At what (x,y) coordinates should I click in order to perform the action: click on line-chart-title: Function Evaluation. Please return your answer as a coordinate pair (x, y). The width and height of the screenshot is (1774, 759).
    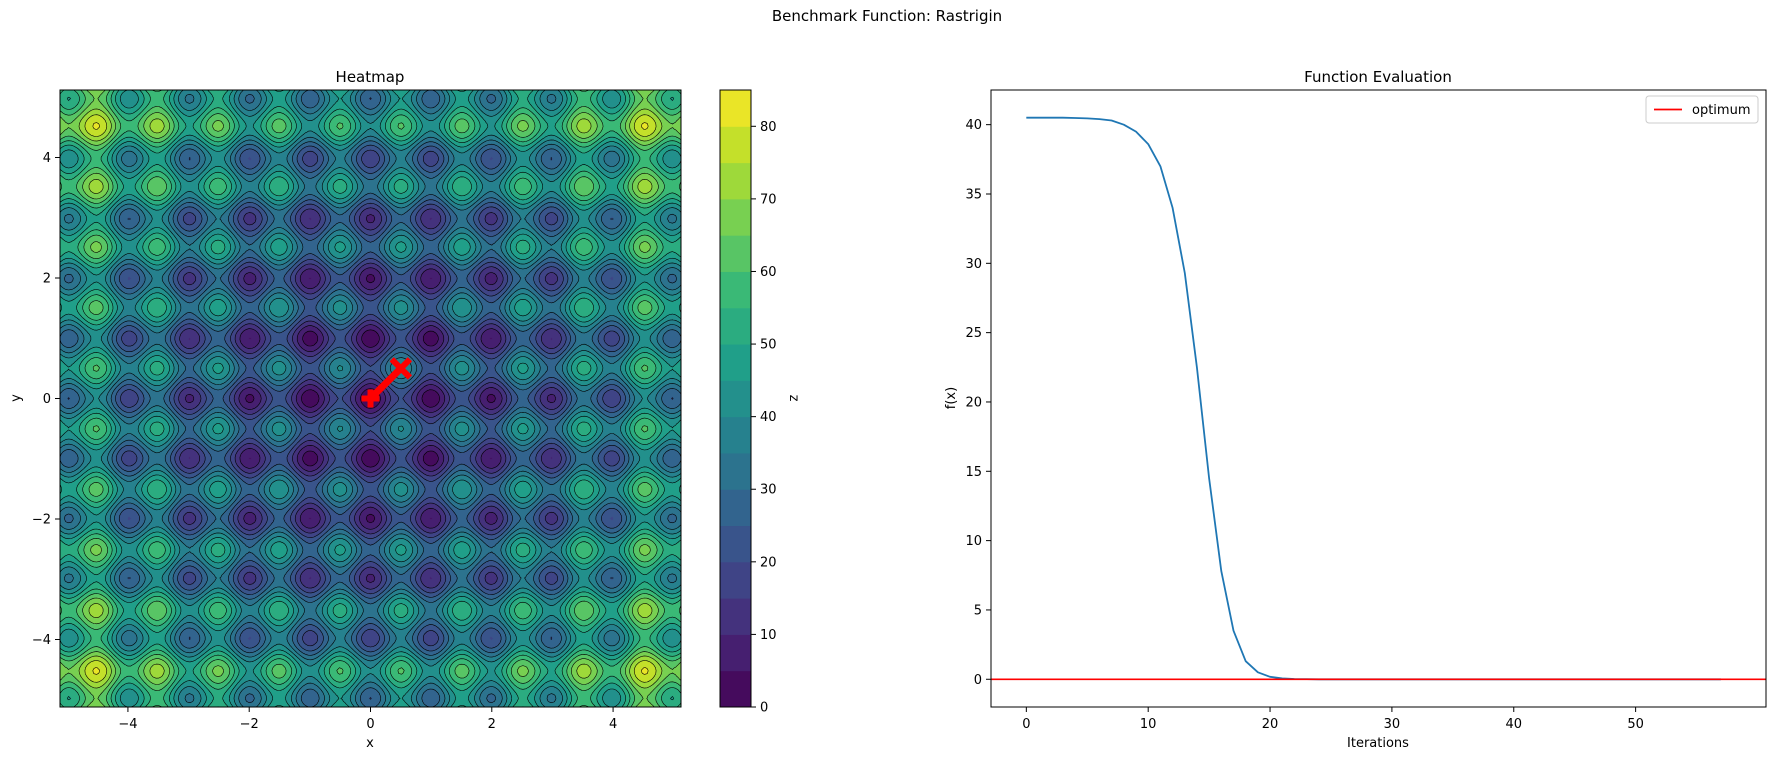
    Looking at the image, I should click on (1378, 77).